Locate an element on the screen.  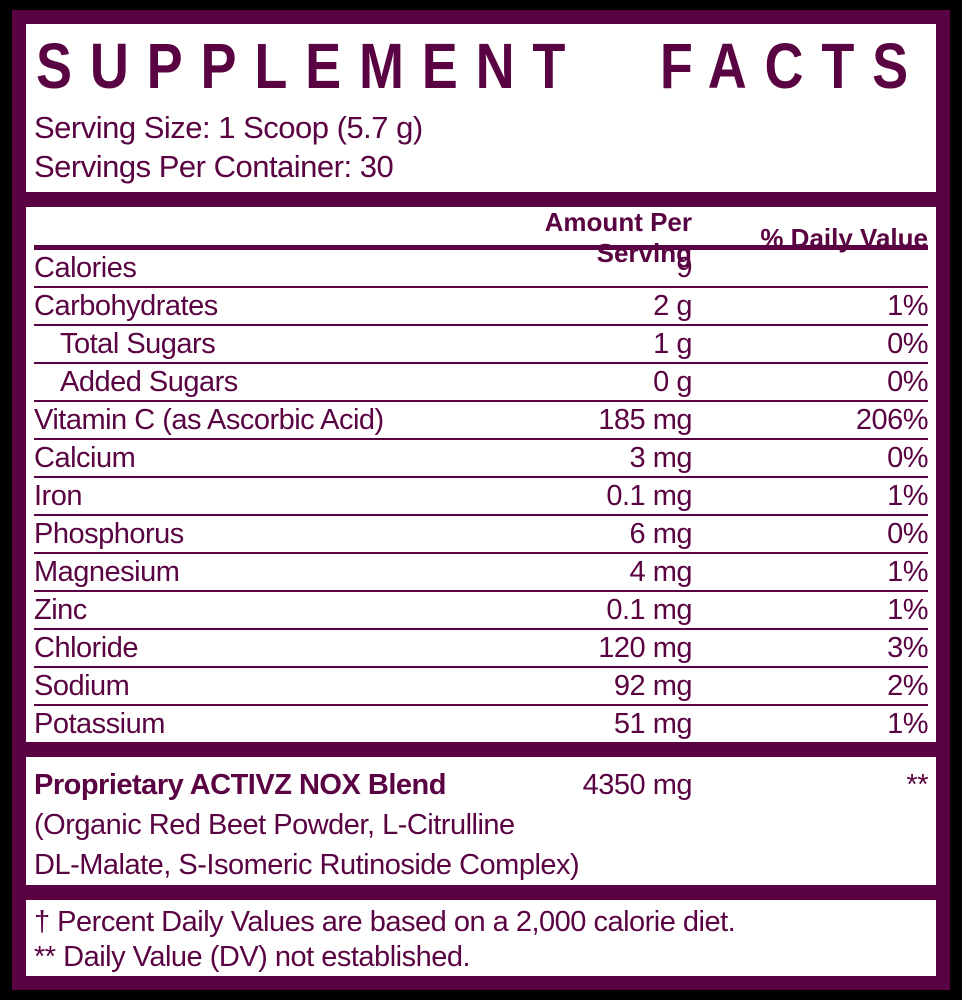
blend-row: Proprietary ACTIVZ NOX Blend 4350 mg ** is located at coordinates (481, 785).